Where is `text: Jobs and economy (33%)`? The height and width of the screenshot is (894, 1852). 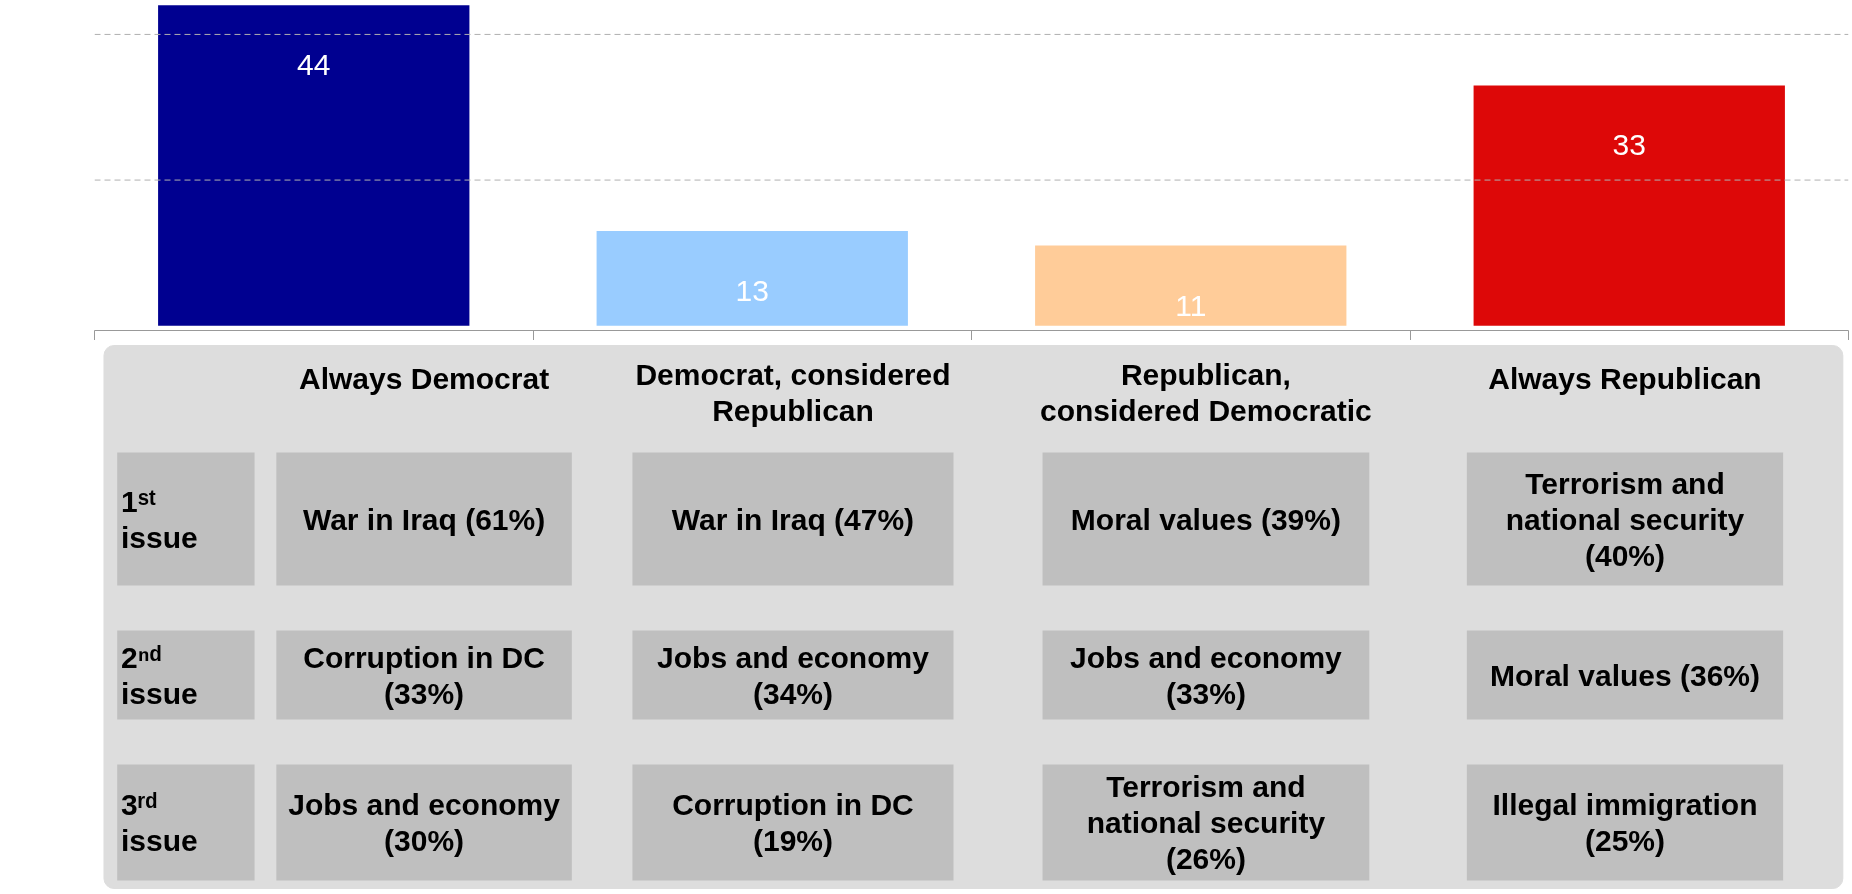 text: Jobs and economy (33%) is located at coordinates (1206, 675).